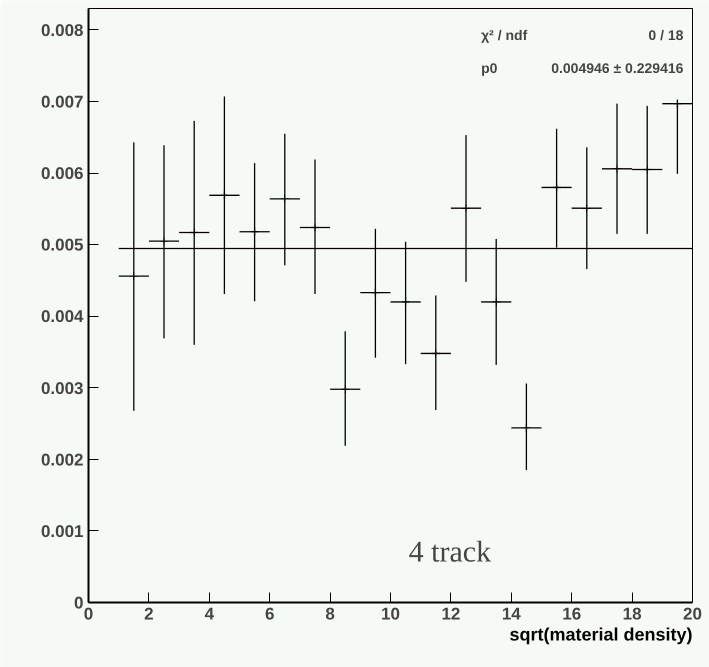 The height and width of the screenshot is (667, 709). I want to click on x-tick-label: 20, so click(692, 614).